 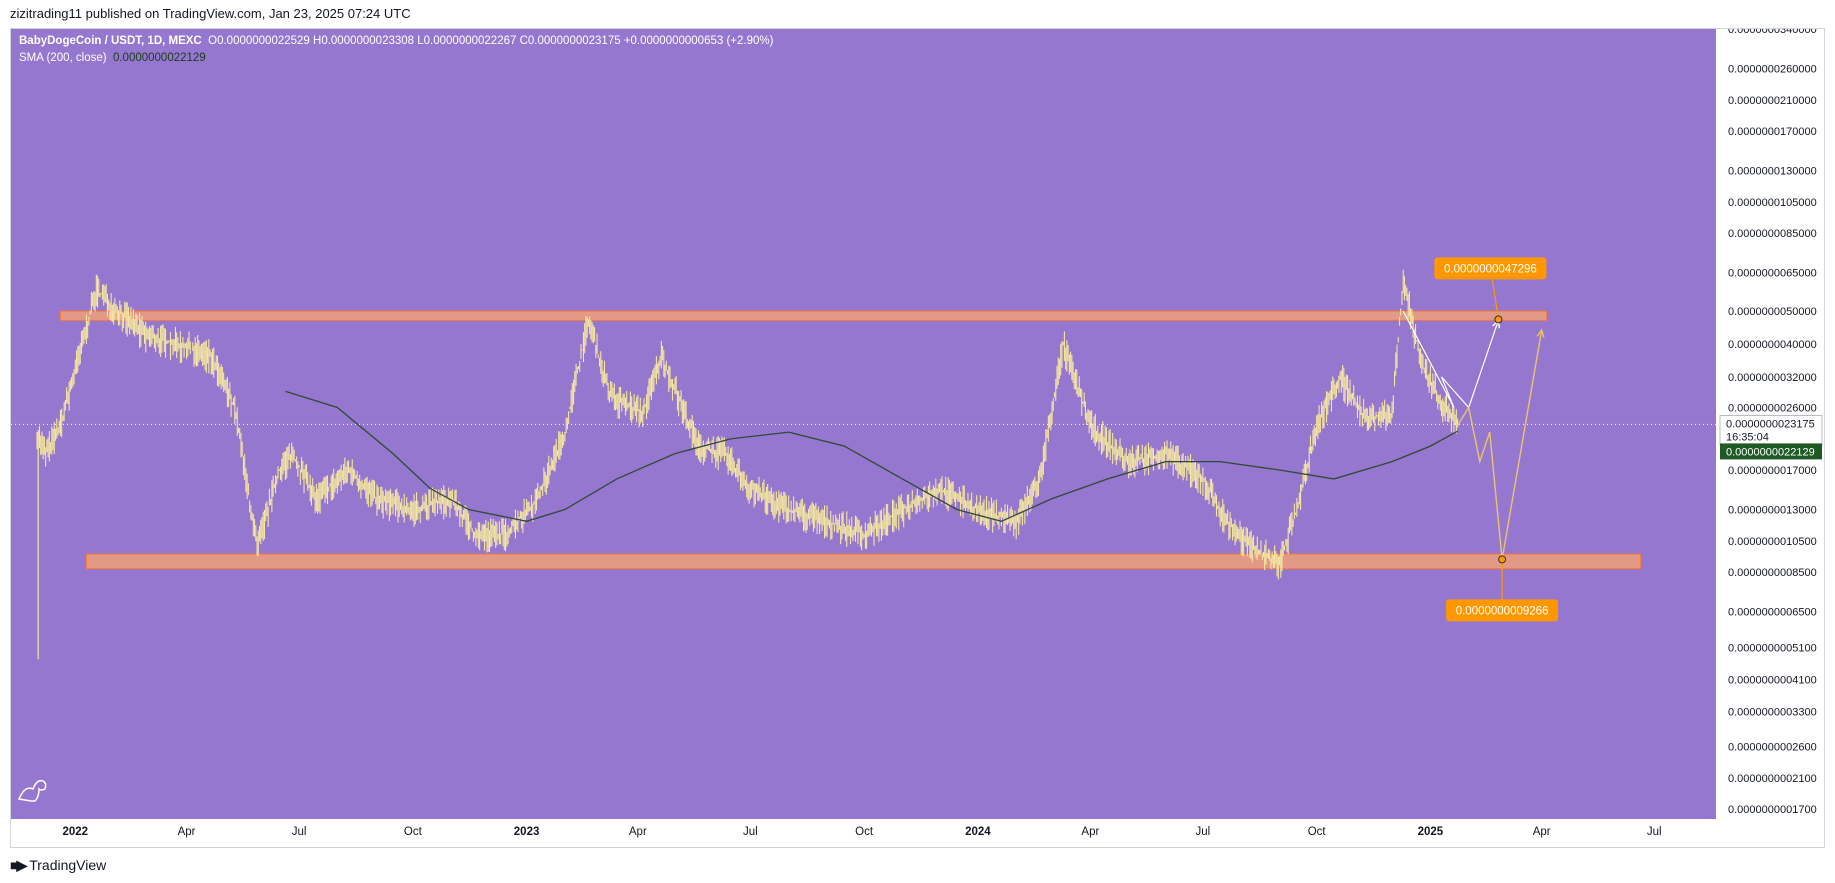 What do you see at coordinates (1772, 648) in the screenshot?
I see `y-tick-label: 0.0000000005100` at bounding box center [1772, 648].